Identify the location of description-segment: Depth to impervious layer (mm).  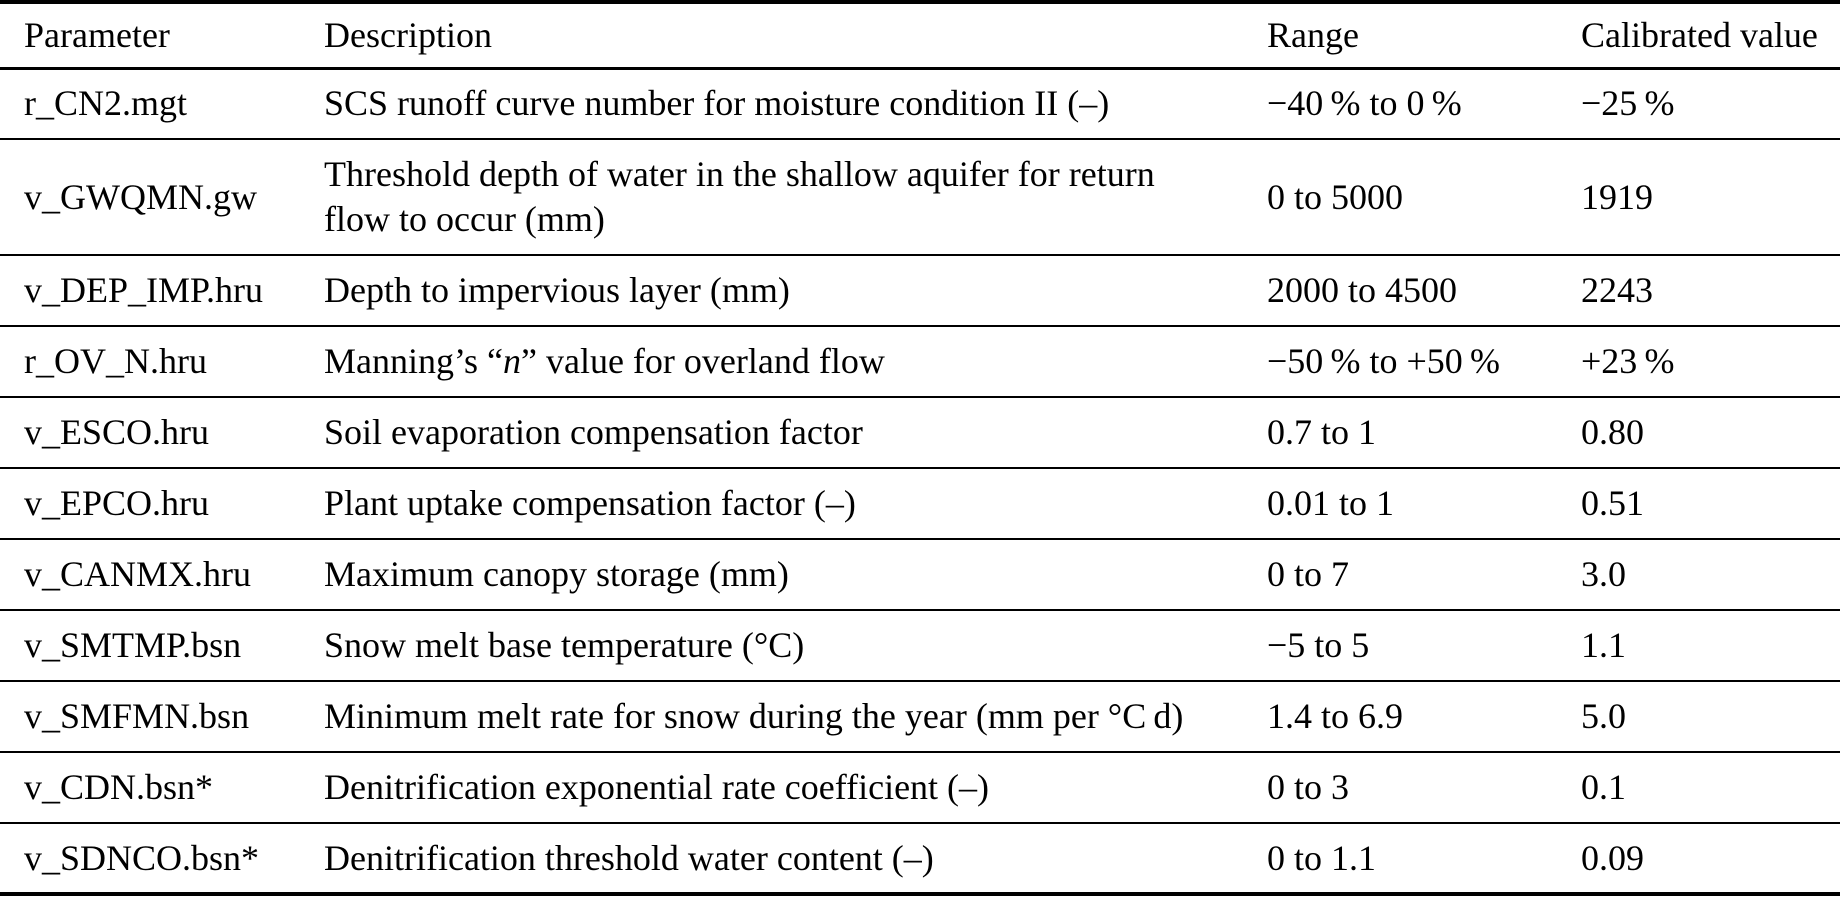
(557, 290).